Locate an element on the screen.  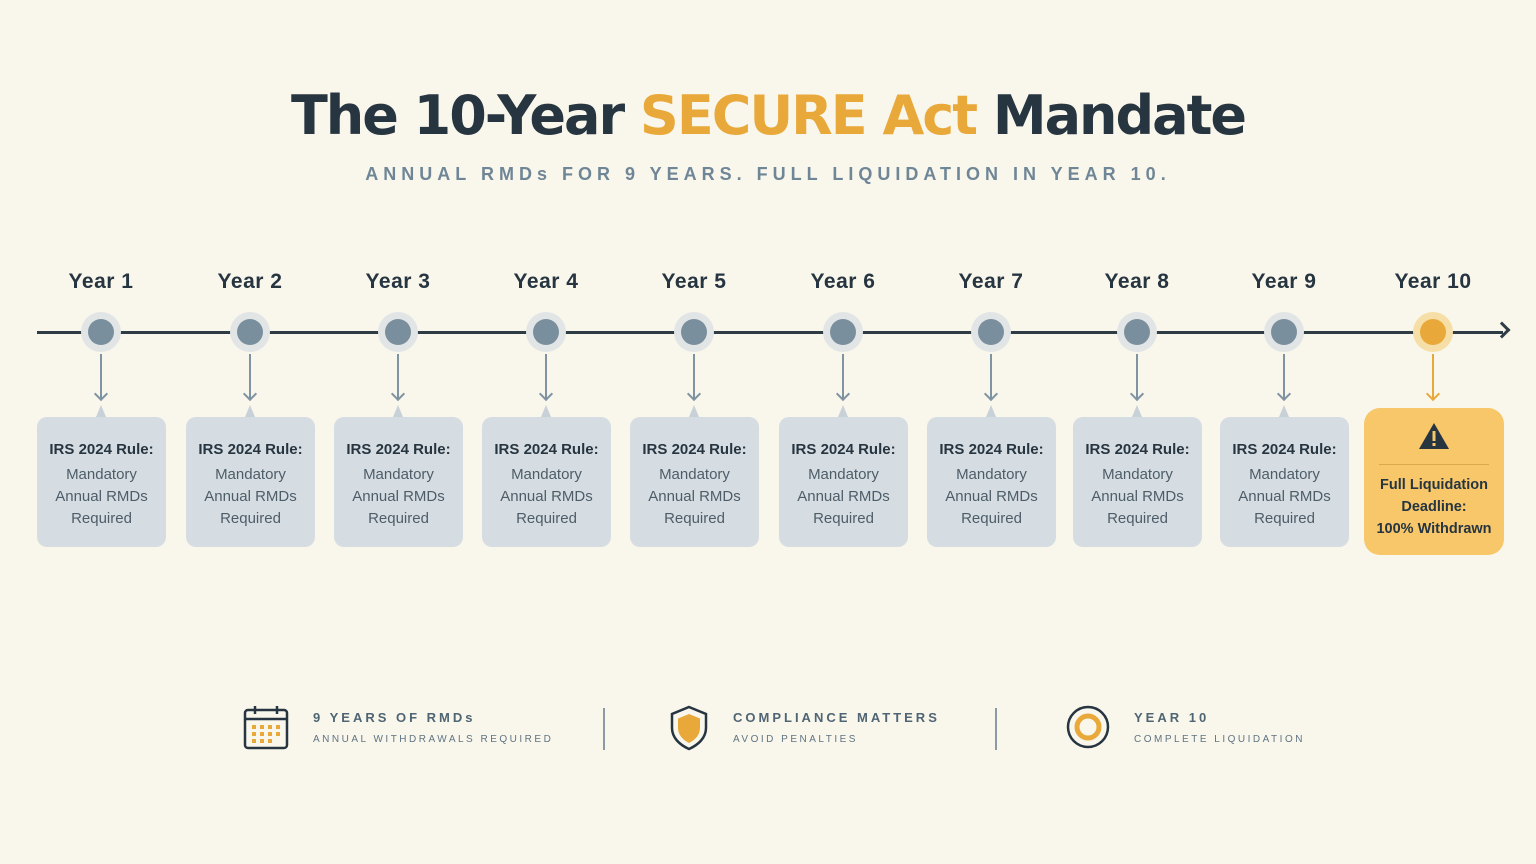
timeline-axis is located at coordinates (770, 332).